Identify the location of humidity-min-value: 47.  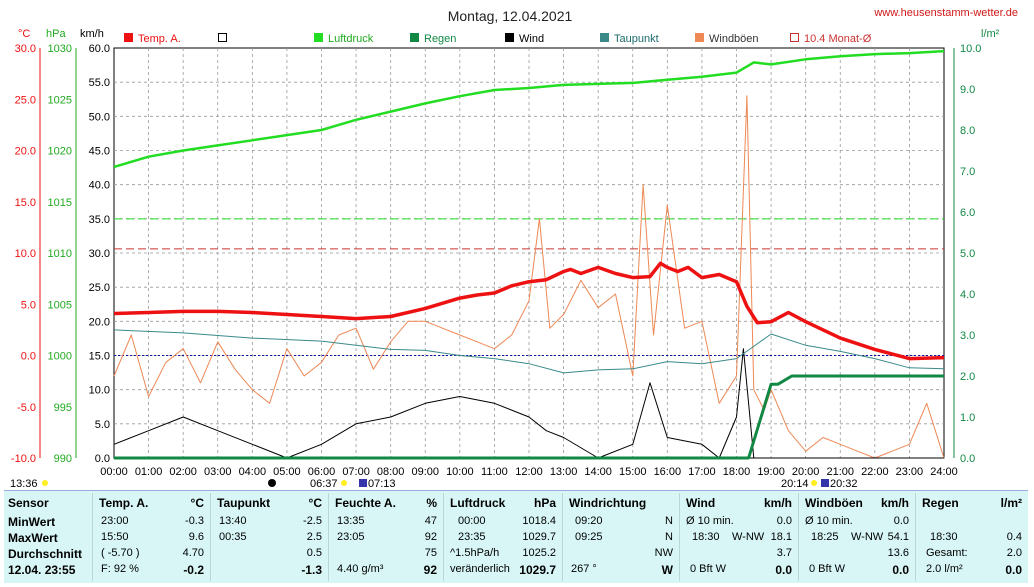
(430, 521).